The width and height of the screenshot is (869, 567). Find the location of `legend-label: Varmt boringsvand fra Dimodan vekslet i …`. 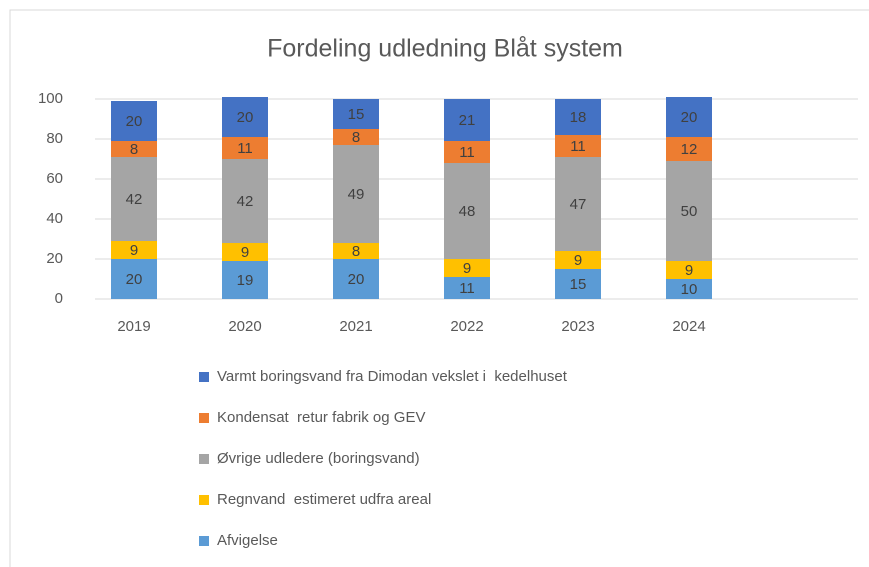

legend-label: Varmt boringsvand fra Dimodan vekslet i … is located at coordinates (392, 376).